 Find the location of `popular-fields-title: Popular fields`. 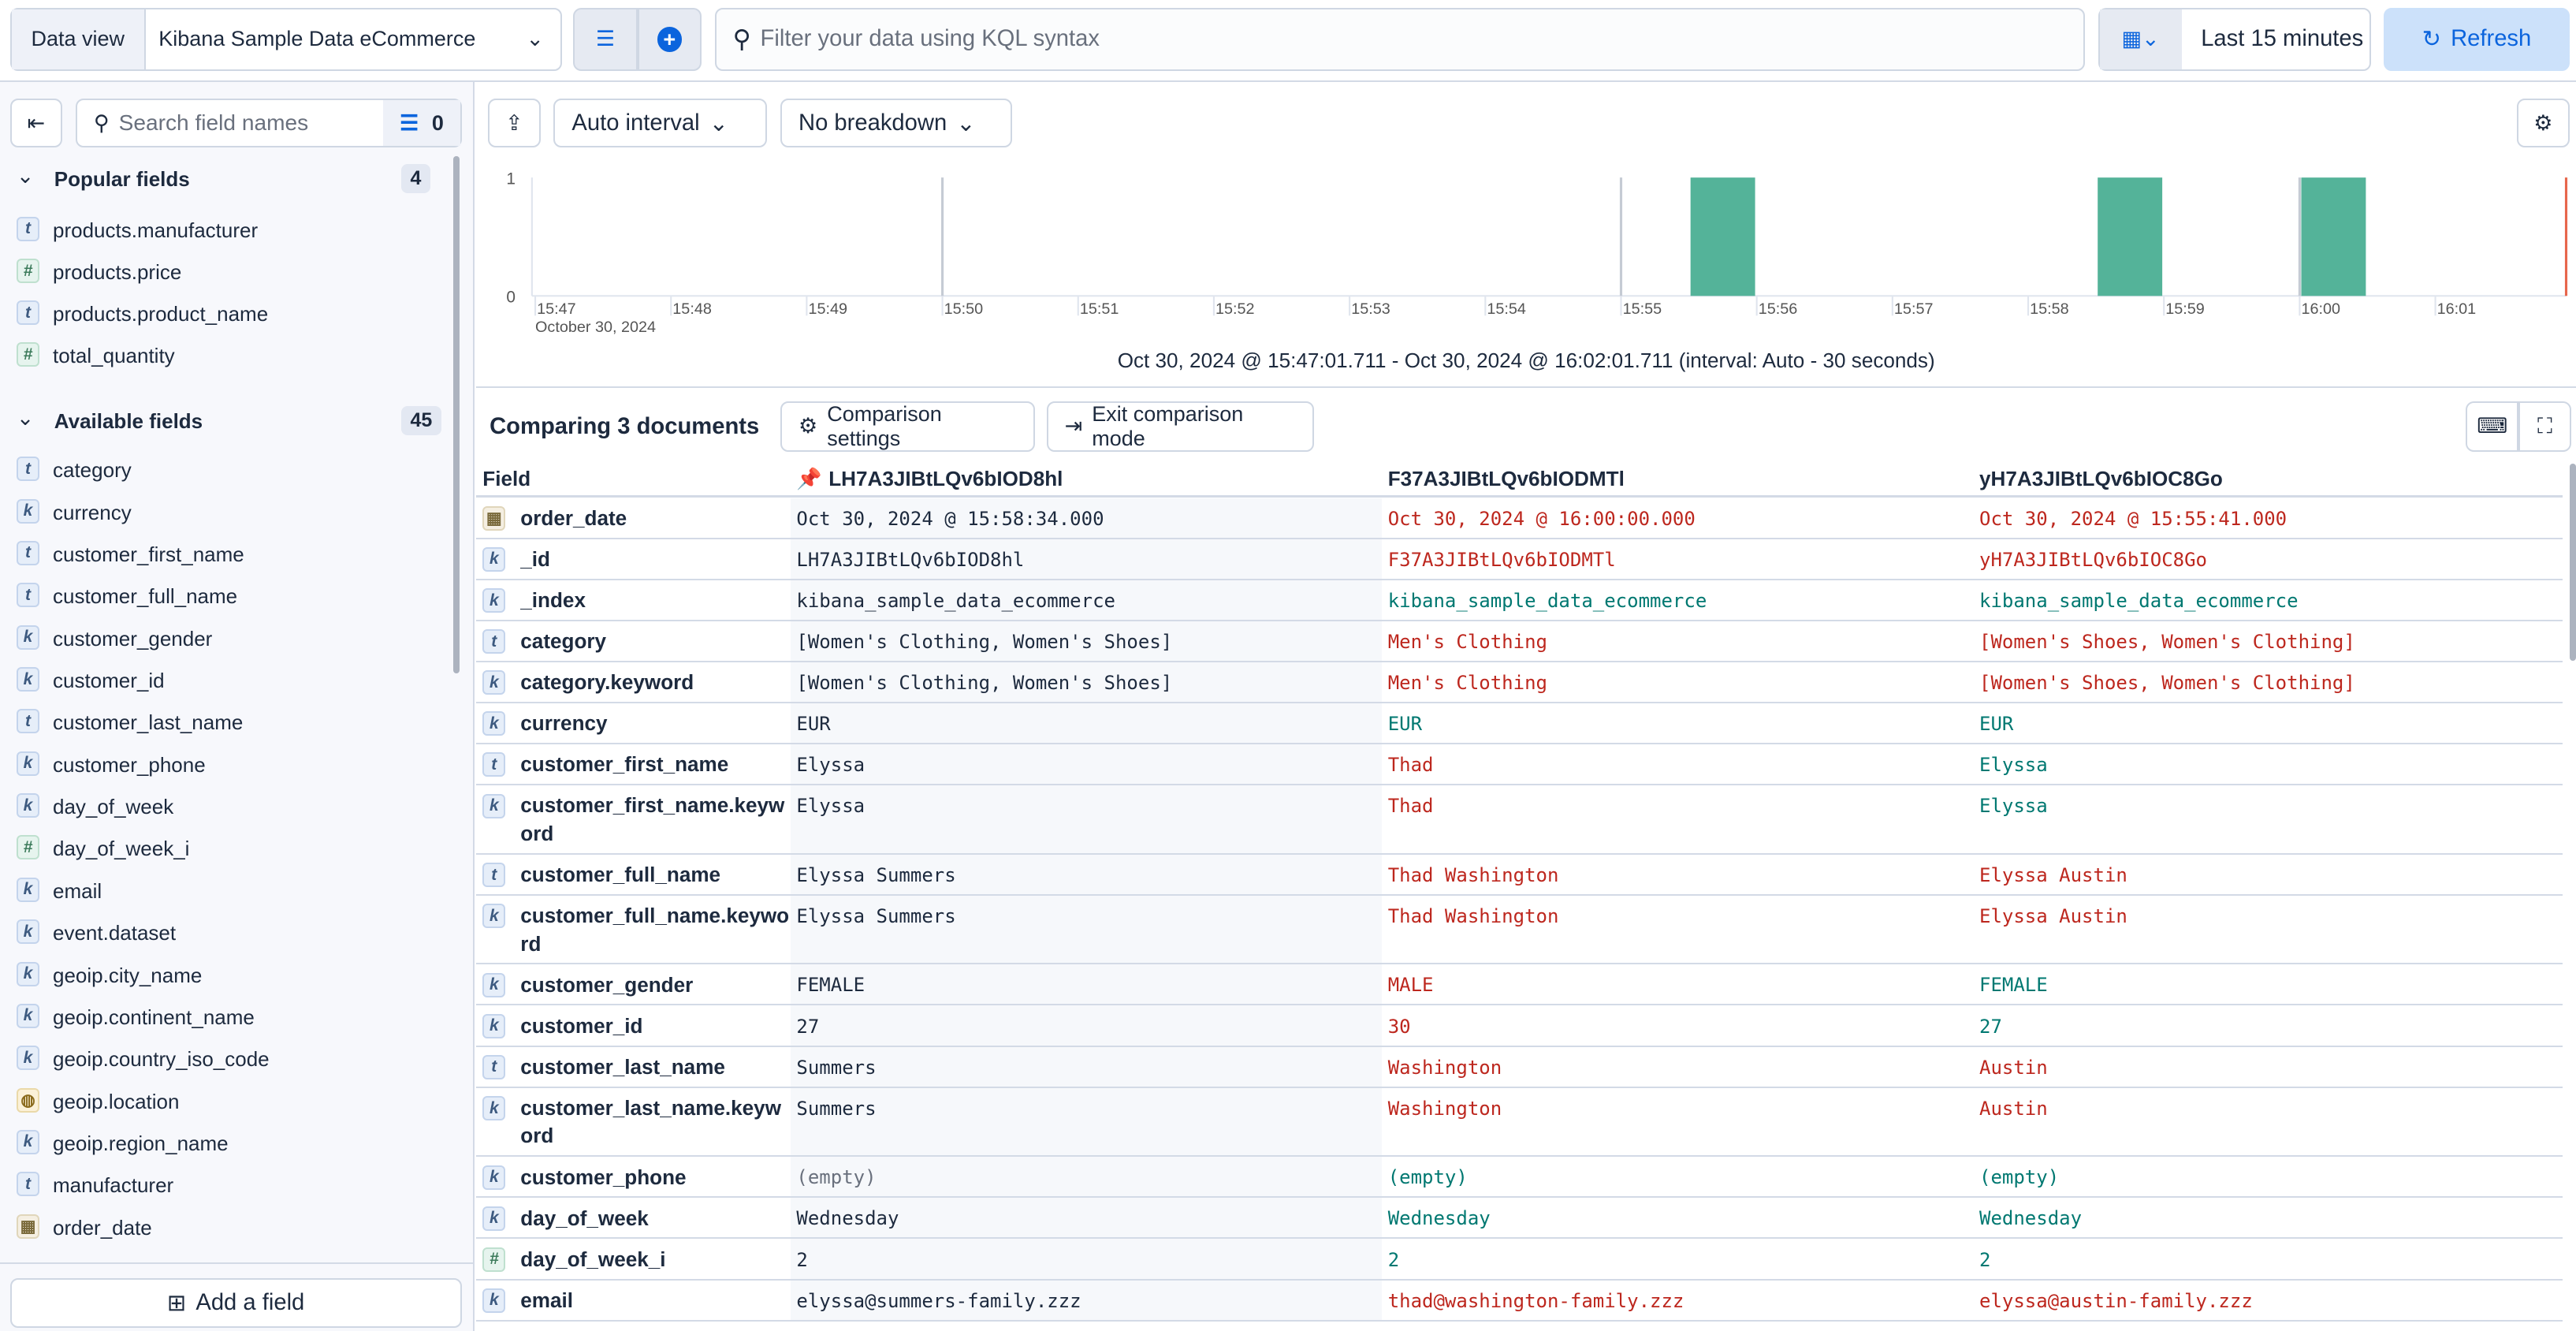

popular-fields-title: Popular fields is located at coordinates (122, 179).